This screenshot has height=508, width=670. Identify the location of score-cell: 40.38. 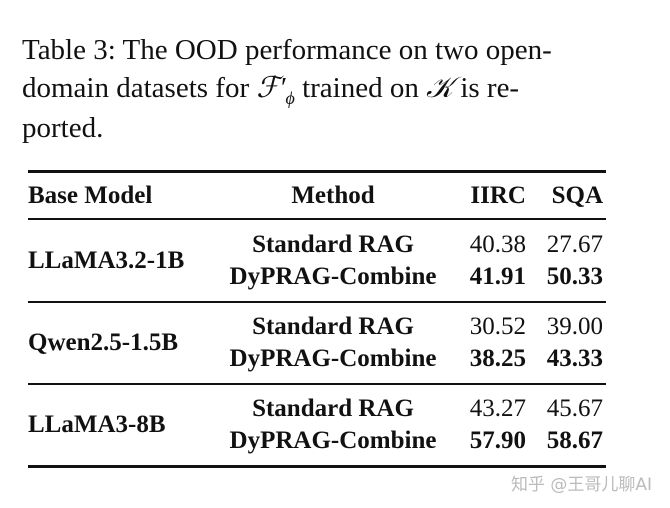
(497, 244).